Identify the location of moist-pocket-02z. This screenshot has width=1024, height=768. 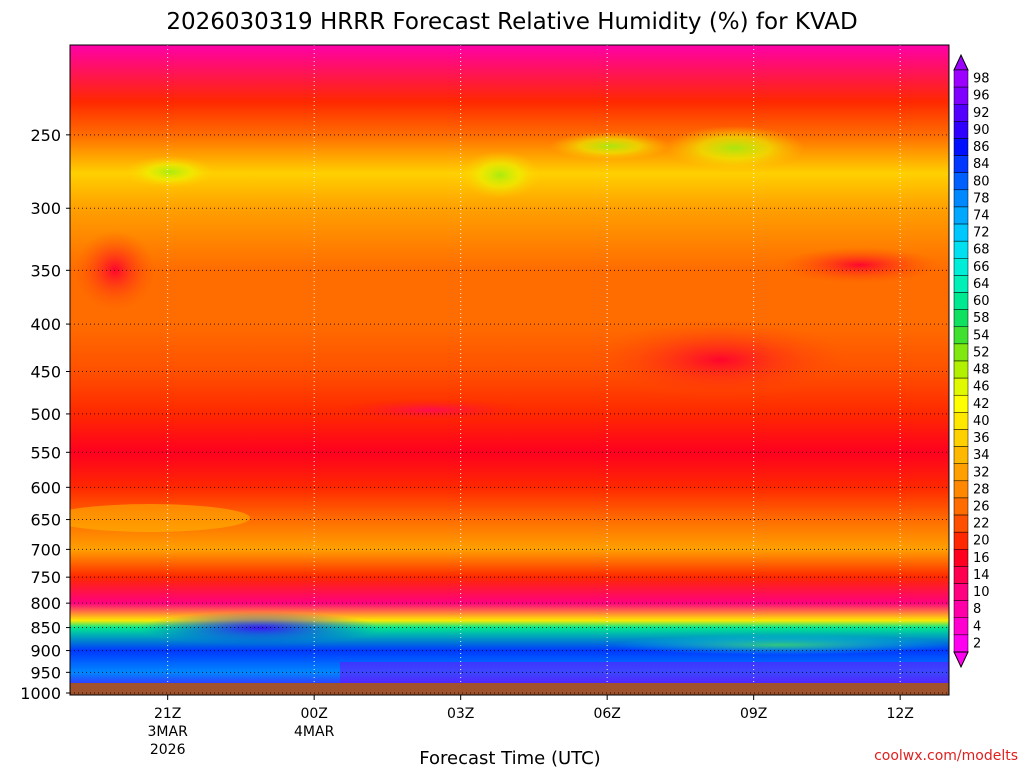
(430, 410).